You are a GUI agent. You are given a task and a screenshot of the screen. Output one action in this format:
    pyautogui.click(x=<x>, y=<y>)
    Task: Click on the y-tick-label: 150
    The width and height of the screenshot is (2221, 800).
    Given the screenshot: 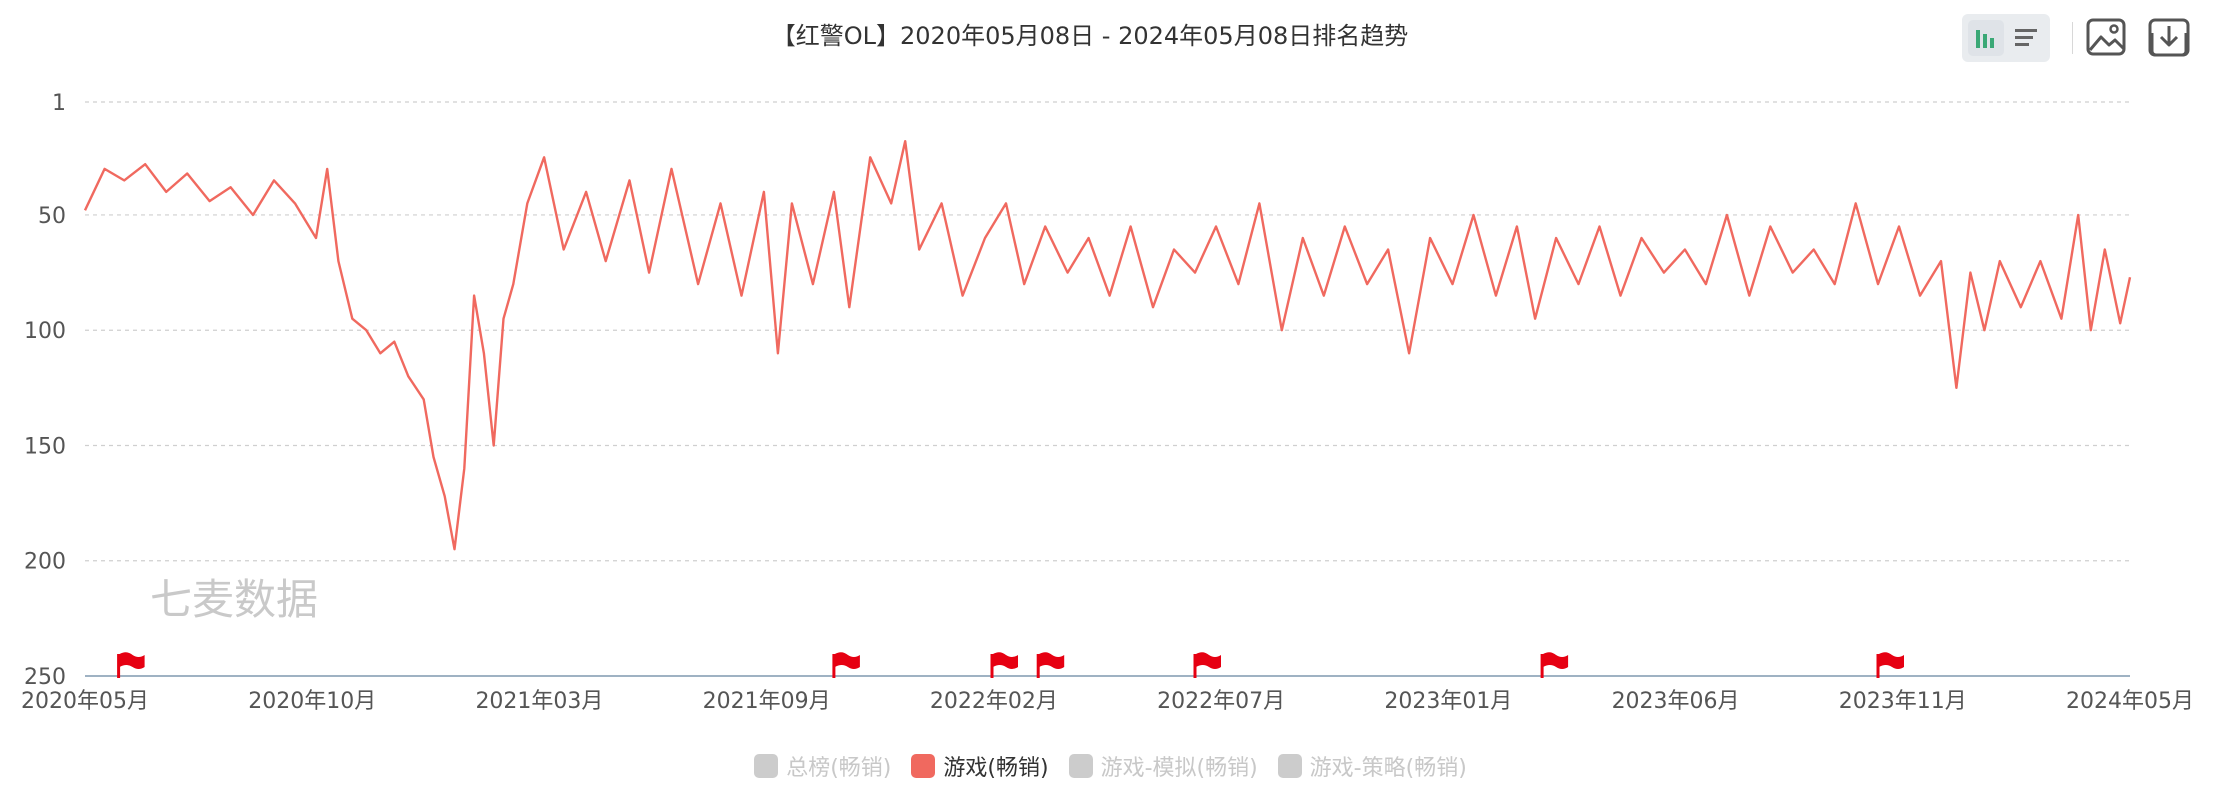 What is the action you would take?
    pyautogui.click(x=45, y=446)
    